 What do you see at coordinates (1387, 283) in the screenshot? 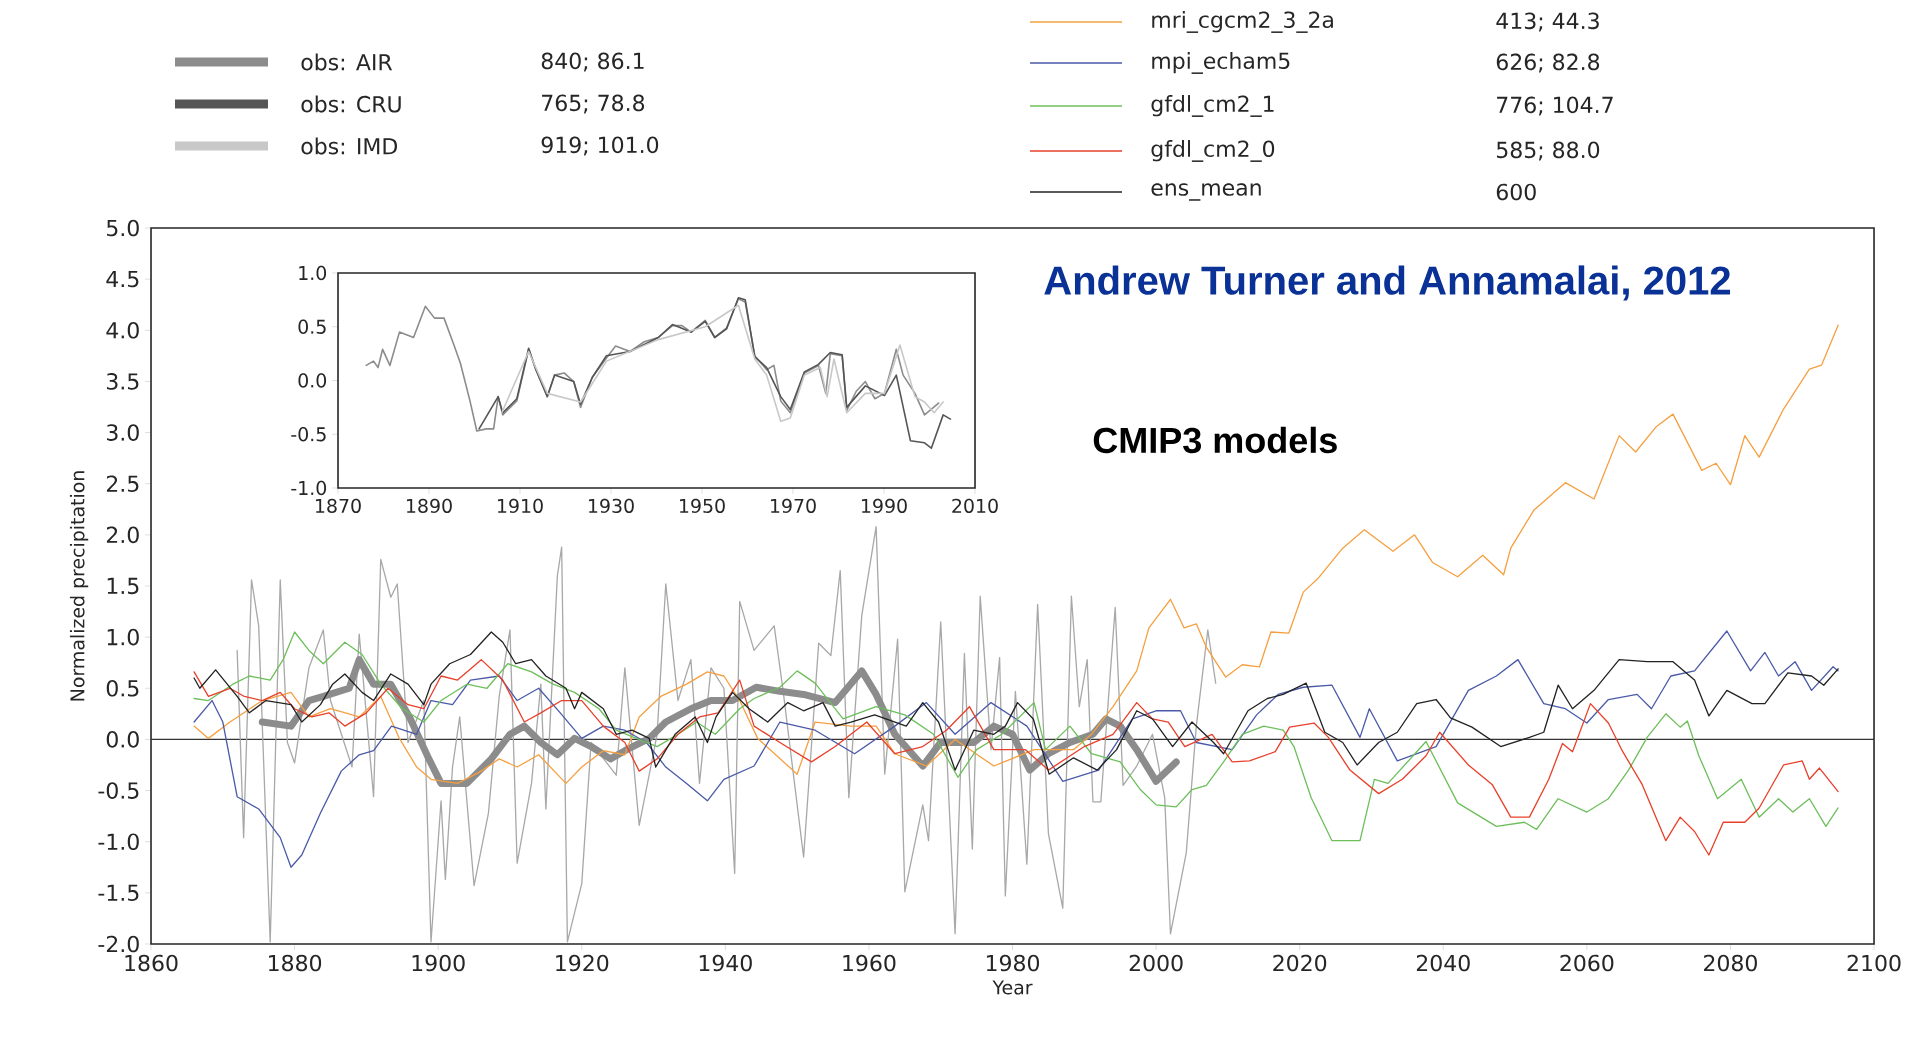
I see `annotation: Andrew Turner and Annamalai, 2012` at bounding box center [1387, 283].